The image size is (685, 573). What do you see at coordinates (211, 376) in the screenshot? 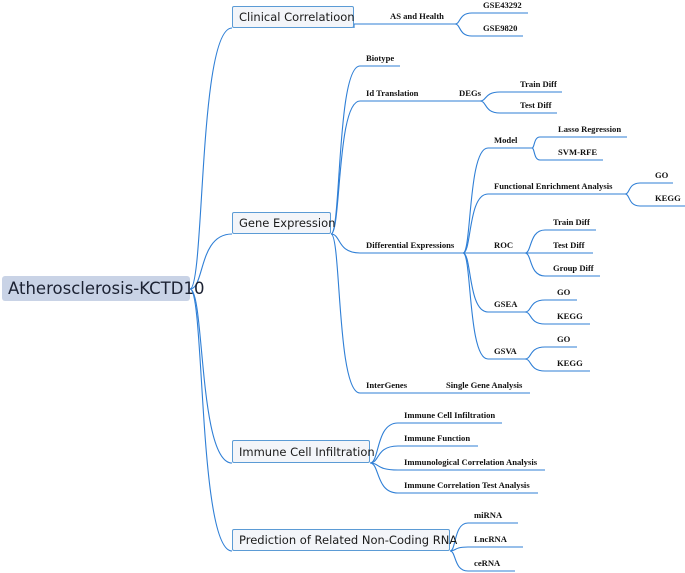
I see `connector-root-immune-cell-infiltration` at bounding box center [211, 376].